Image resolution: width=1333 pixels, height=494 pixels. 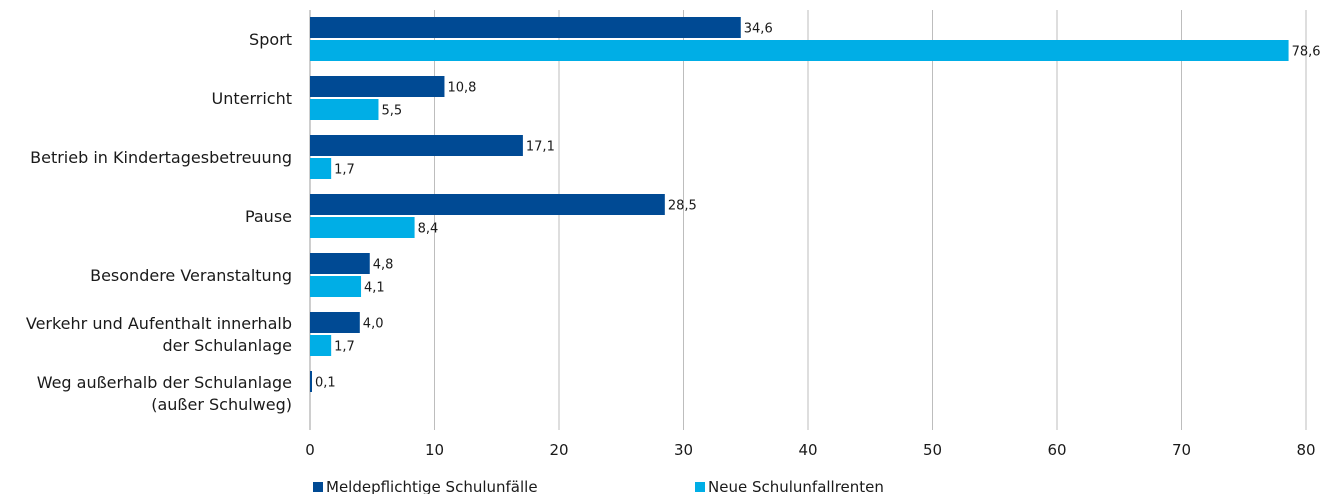 I want to click on x-tick-label: 50, so click(x=932, y=450).